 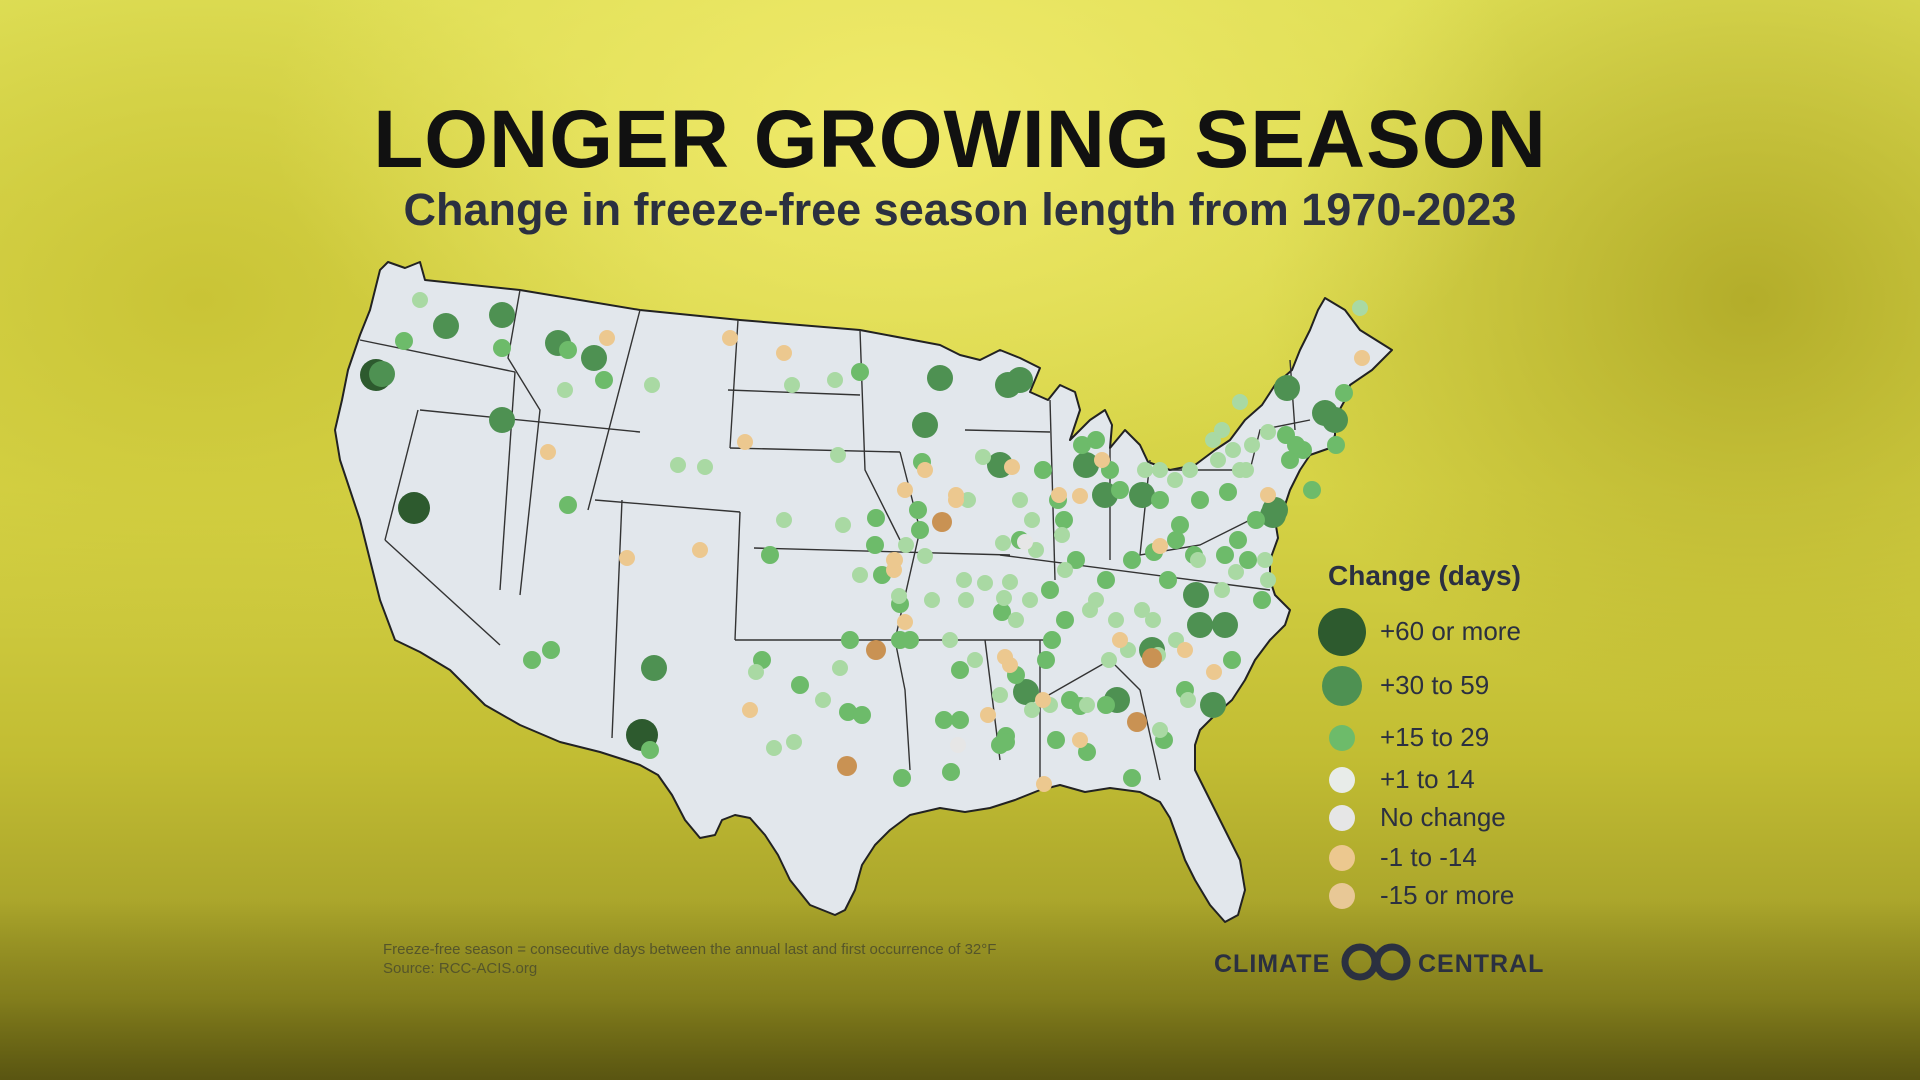 What do you see at coordinates (1450, 738) in the screenshot?
I see `legend-item: +15 to 29` at bounding box center [1450, 738].